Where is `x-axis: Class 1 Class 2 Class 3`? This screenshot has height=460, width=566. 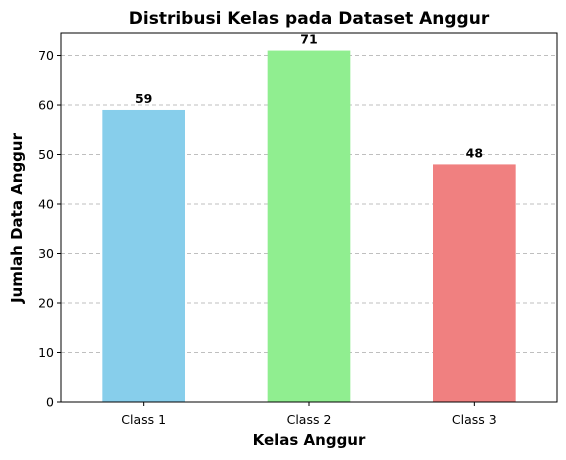 x-axis: Class 1 Class 2 Class 3 is located at coordinates (308, 414).